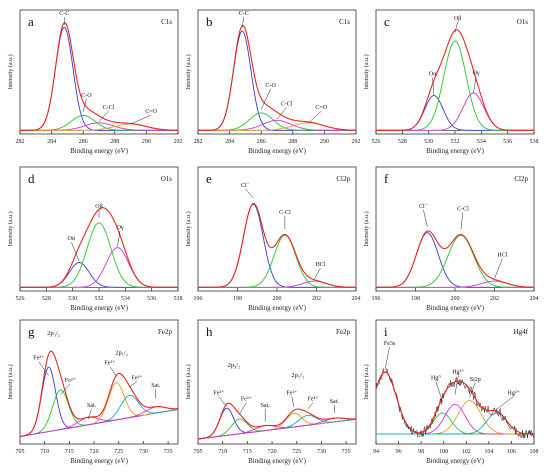 The width and height of the screenshot is (550, 475). I want to click on peak-label: Hg²⁺, so click(458, 372).